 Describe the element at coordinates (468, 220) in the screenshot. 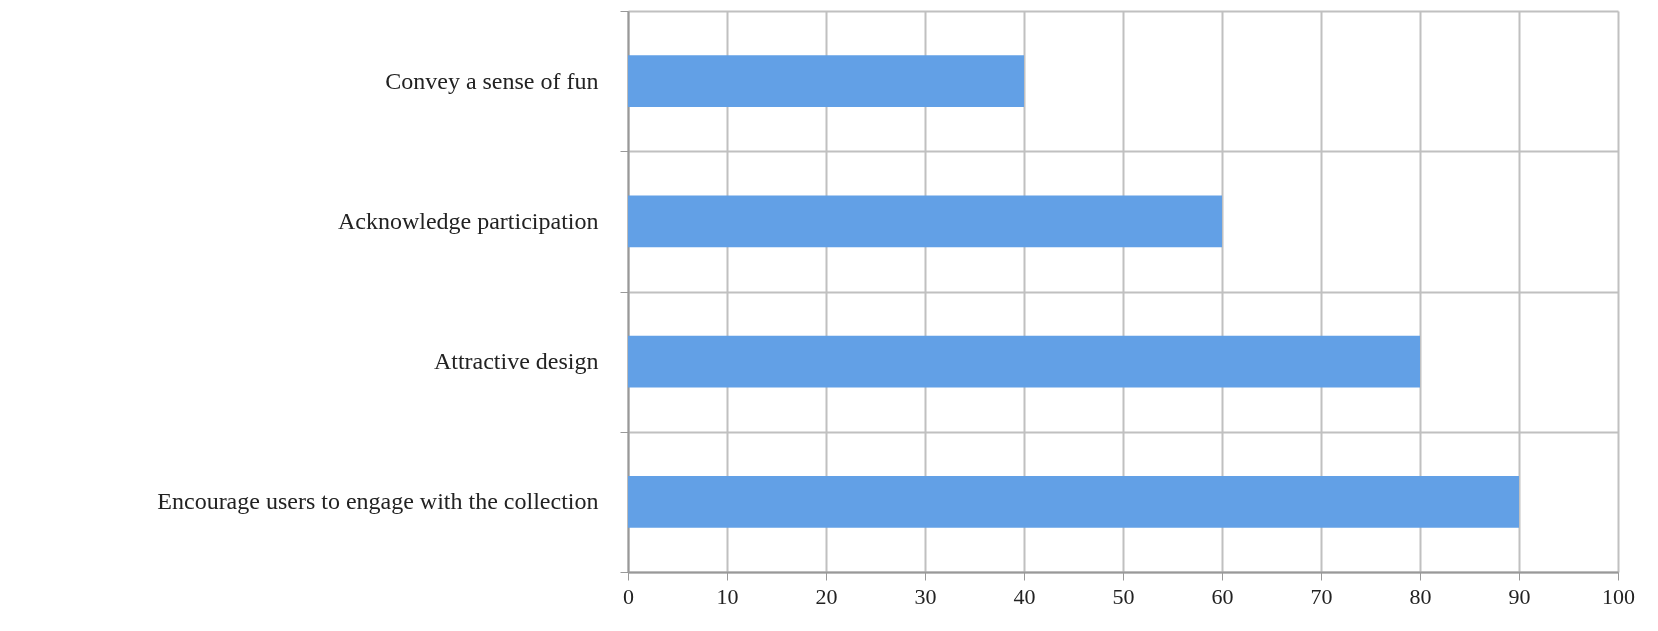

I see `y-tick-label: Acknowledge participation` at that location.